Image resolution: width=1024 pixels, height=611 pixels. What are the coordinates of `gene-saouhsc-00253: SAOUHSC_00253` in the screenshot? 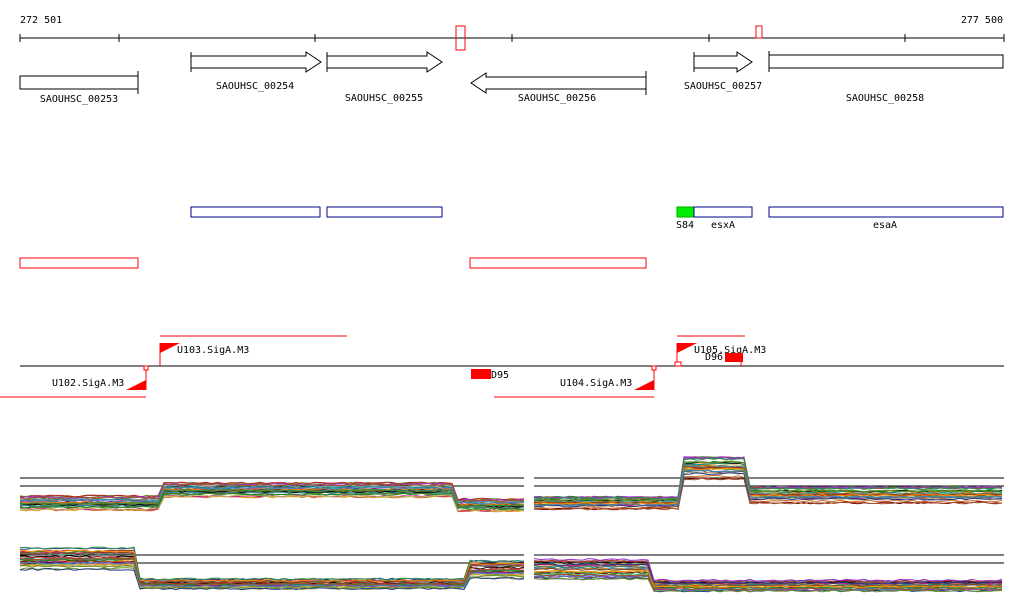 It's located at (79, 88).